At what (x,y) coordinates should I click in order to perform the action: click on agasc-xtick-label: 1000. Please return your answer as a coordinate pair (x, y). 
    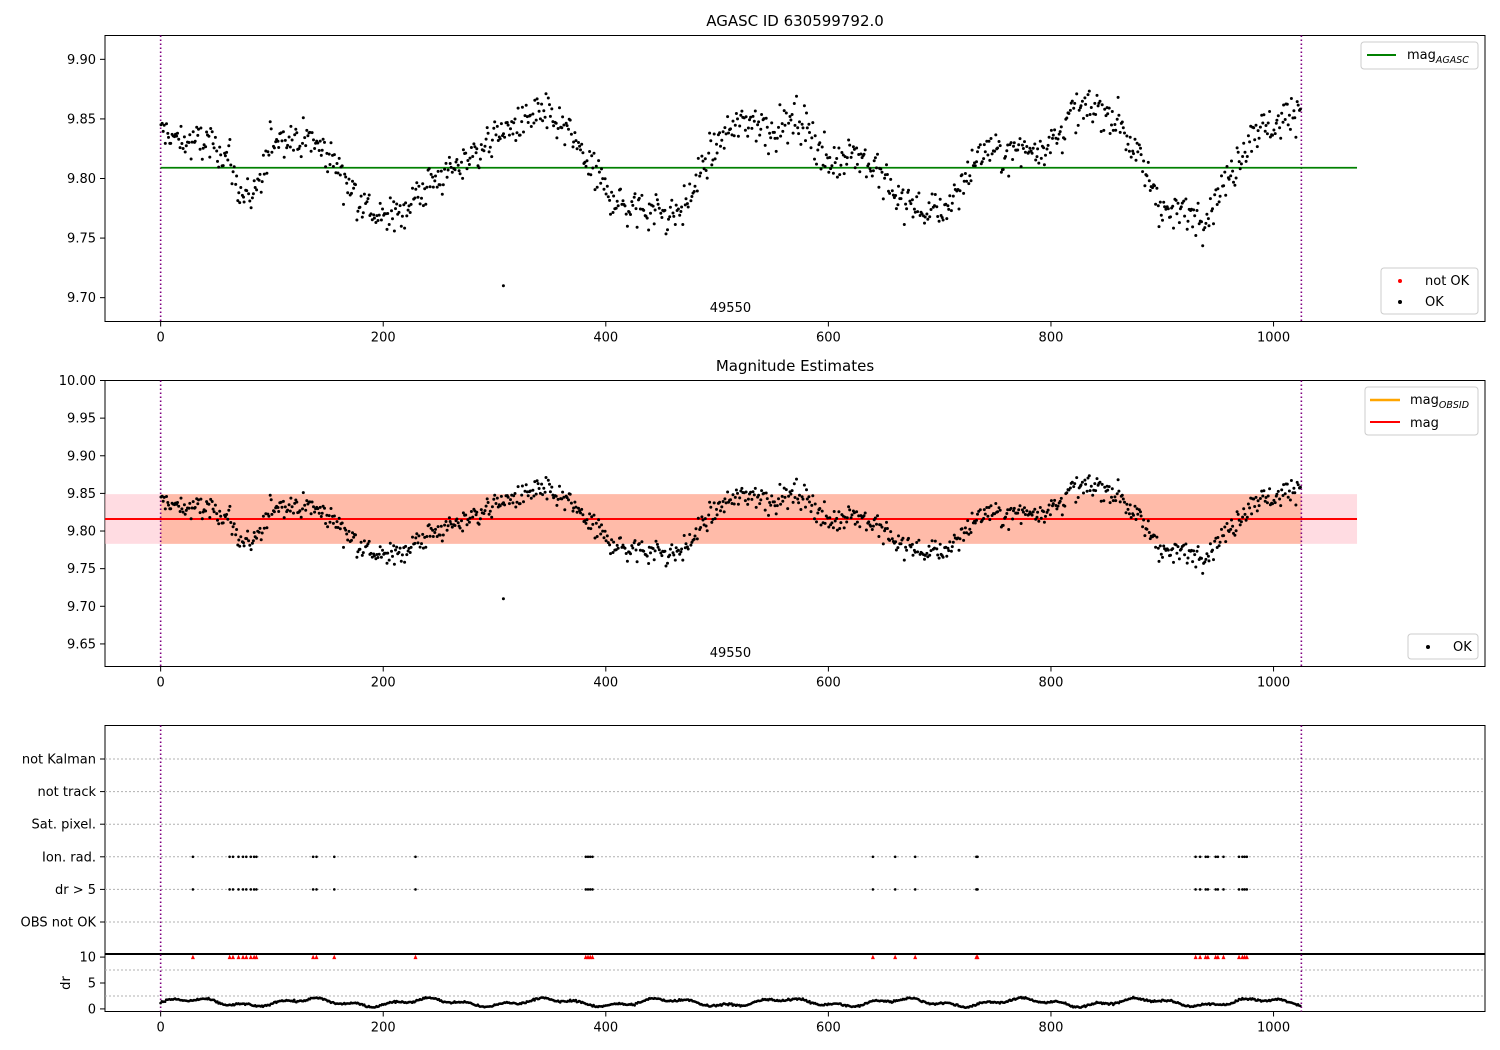
    Looking at the image, I should click on (1273, 338).